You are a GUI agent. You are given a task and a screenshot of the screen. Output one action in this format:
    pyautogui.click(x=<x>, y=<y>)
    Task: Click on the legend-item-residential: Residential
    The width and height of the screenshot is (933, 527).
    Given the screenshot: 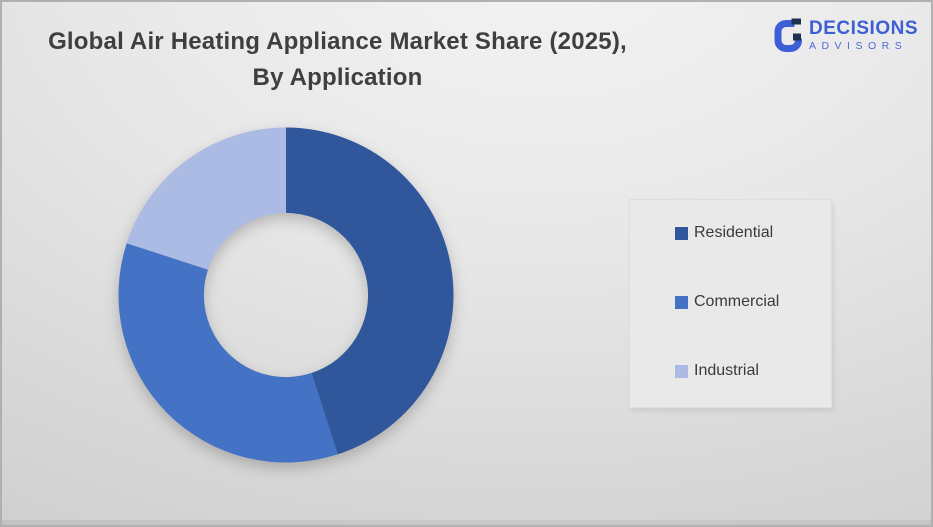 What is the action you would take?
    pyautogui.click(x=753, y=233)
    